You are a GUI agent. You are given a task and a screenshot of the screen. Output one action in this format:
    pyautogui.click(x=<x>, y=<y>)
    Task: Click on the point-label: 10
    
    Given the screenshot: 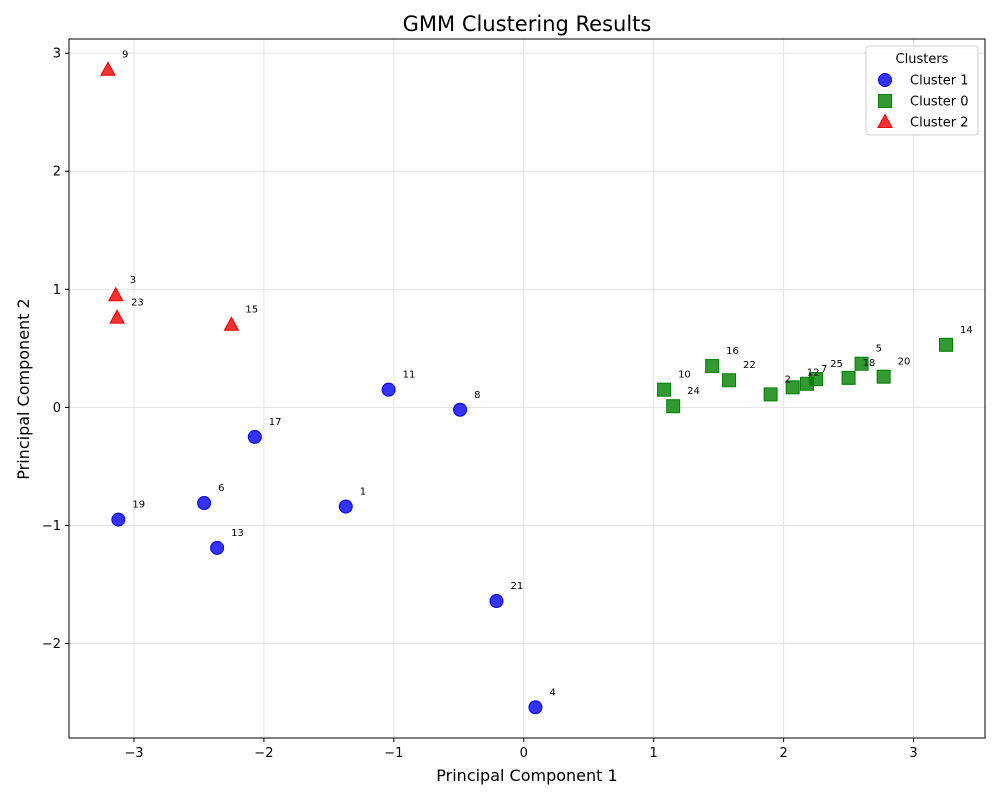 What is the action you would take?
    pyautogui.click(x=684, y=375)
    